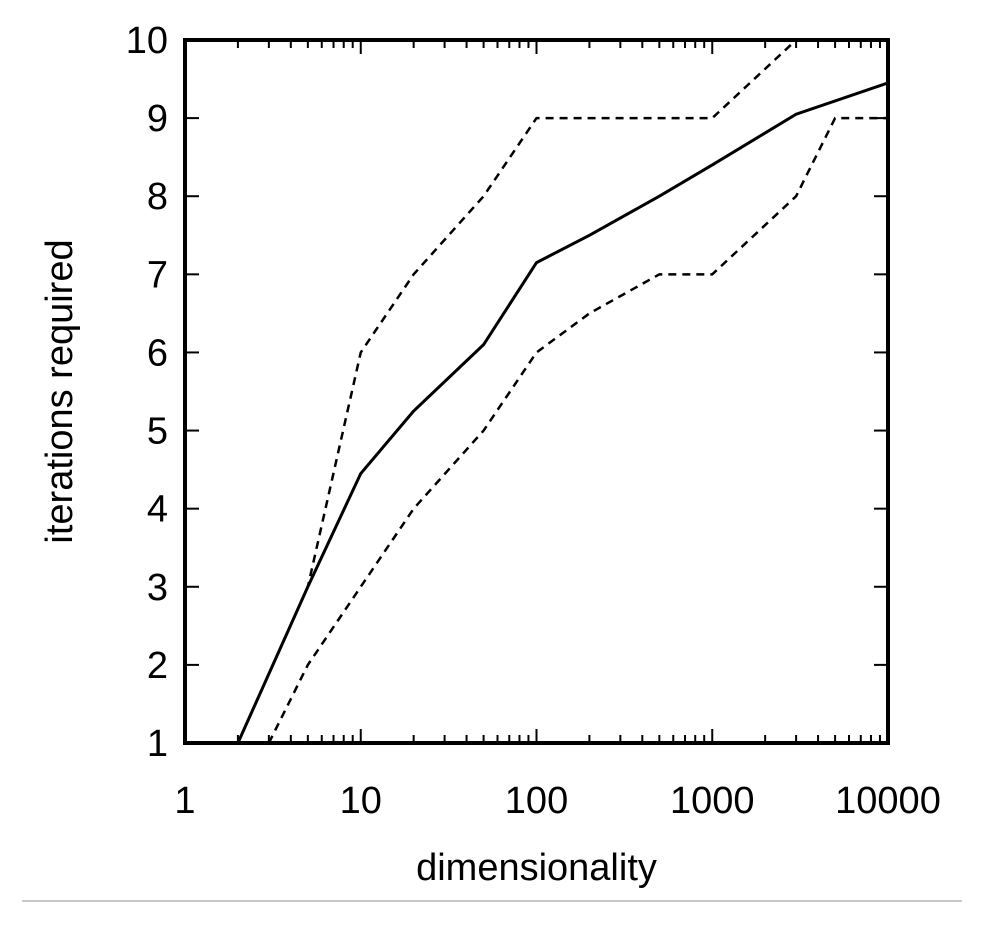 Image resolution: width=987 pixels, height=930 pixels. Describe the element at coordinates (157, 588) in the screenshot. I see `y-tick-label: 3` at that location.